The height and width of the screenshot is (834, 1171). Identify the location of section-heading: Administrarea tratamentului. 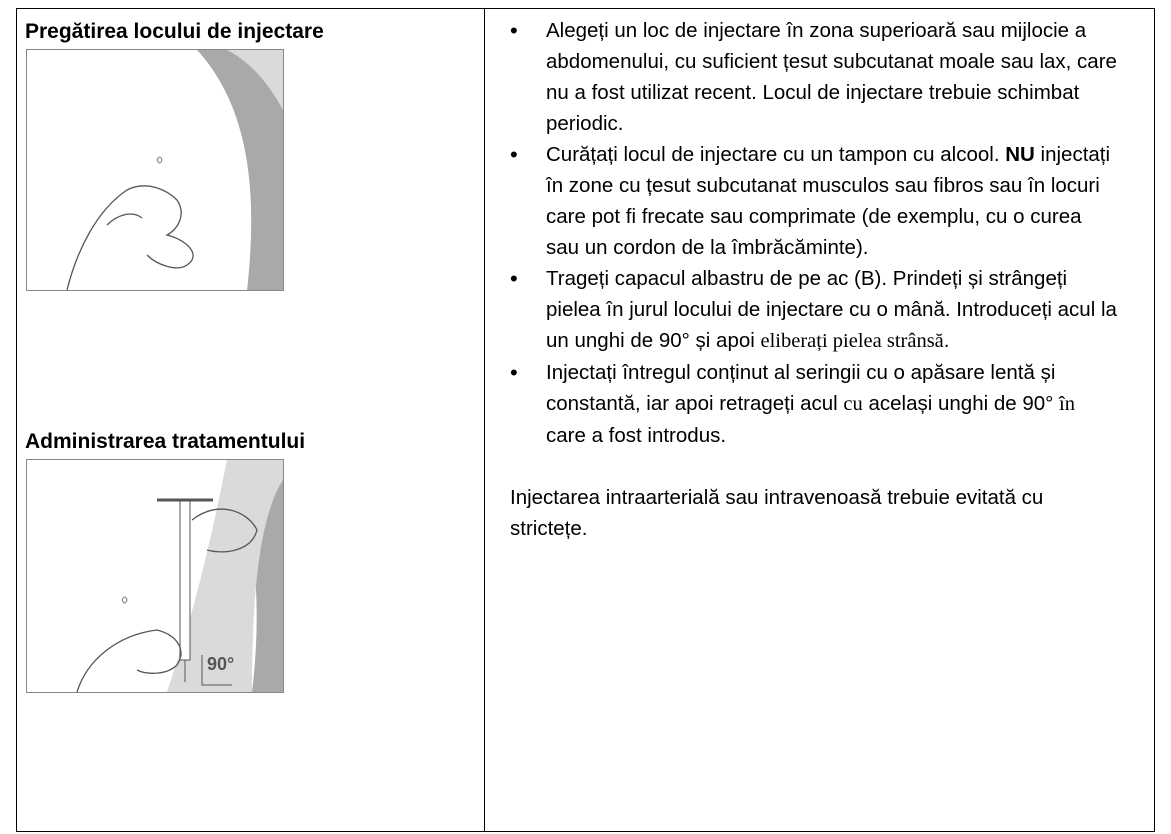
(165, 441).